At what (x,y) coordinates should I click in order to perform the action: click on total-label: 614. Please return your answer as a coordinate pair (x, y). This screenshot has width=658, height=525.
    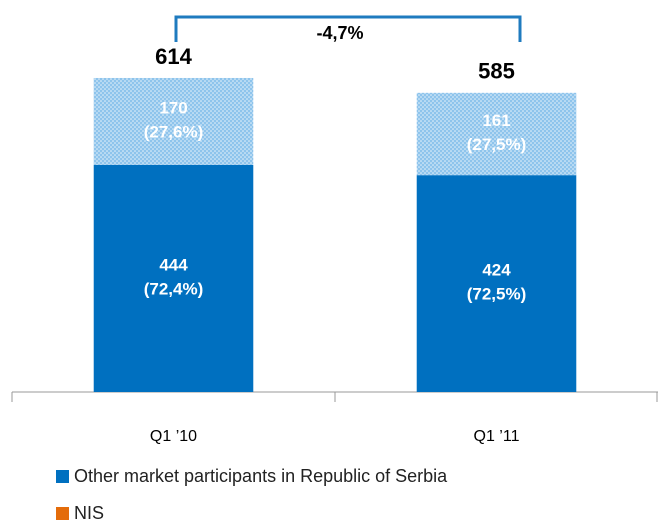
    Looking at the image, I should click on (173, 56).